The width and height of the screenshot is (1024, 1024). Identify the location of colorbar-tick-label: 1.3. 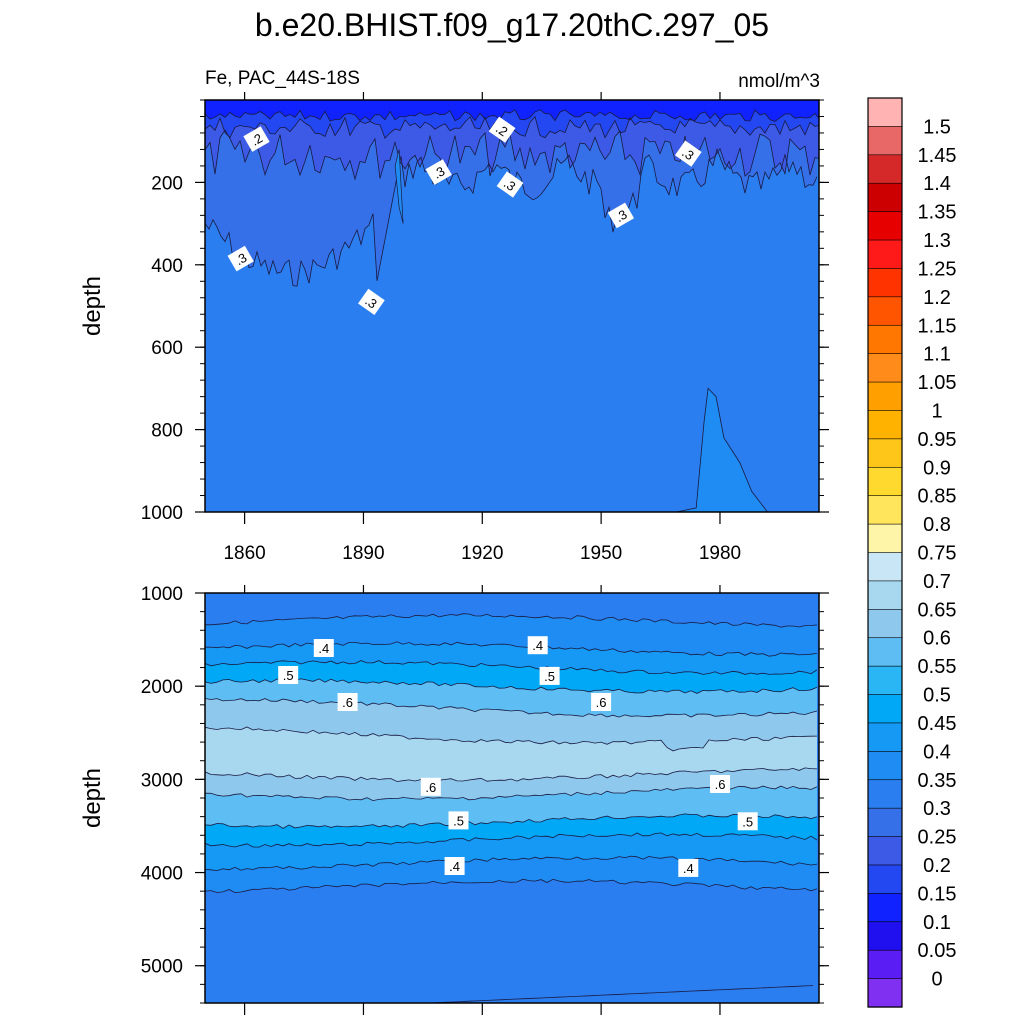
(937, 241).